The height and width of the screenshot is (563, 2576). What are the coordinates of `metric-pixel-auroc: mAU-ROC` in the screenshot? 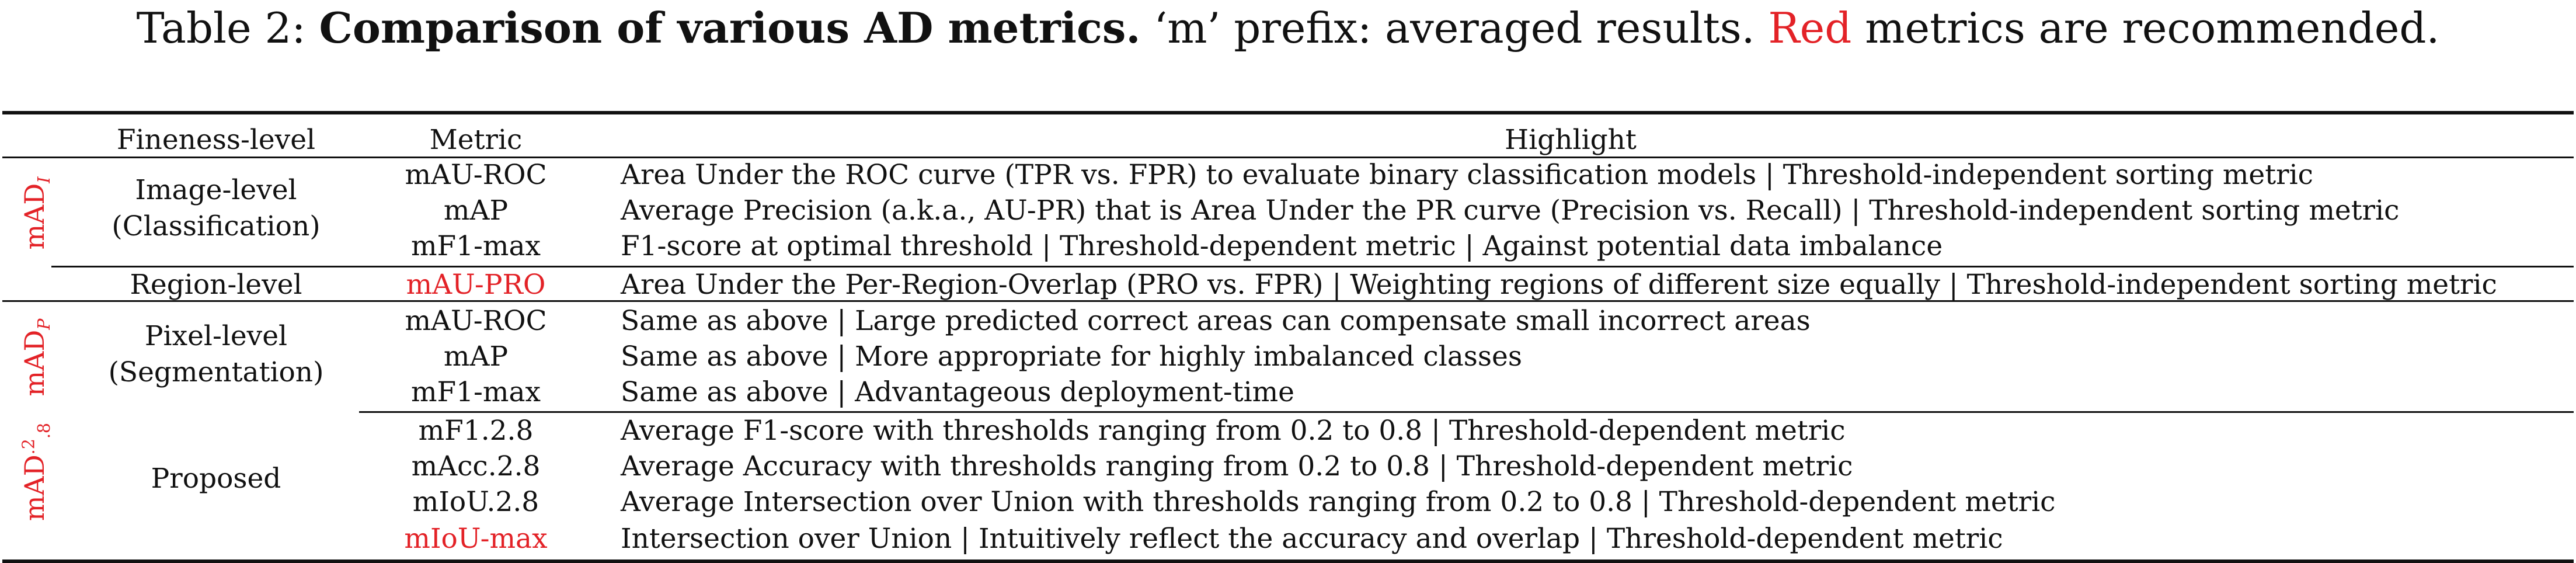 It's located at (476, 321).